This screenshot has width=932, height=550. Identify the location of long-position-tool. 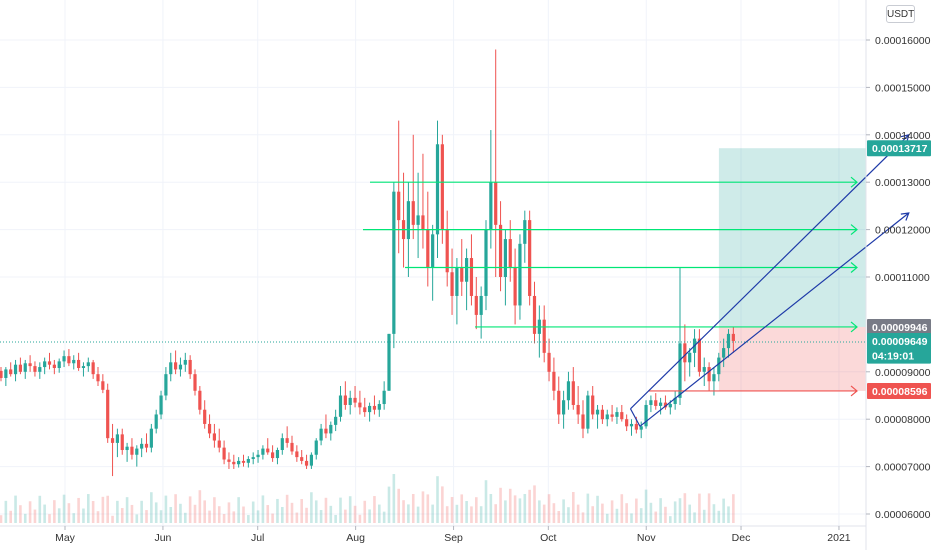
(792, 269).